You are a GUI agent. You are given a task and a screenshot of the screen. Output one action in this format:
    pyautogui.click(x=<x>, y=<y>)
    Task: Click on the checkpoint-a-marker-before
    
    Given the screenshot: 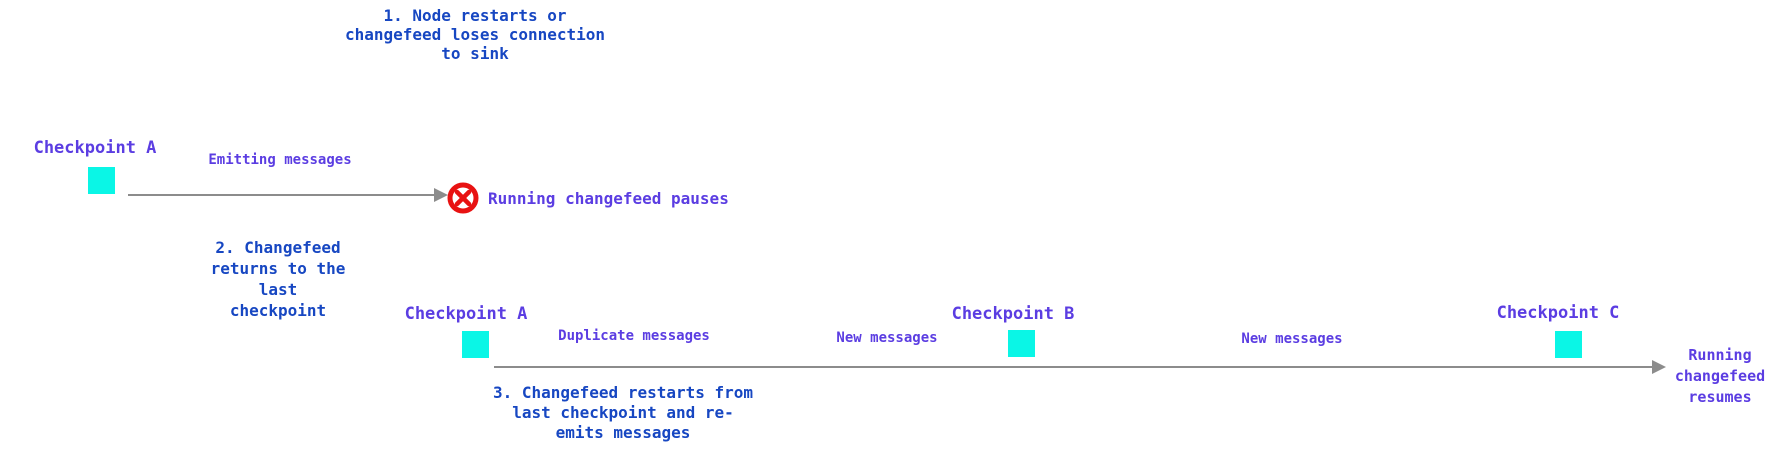 What is the action you would take?
    pyautogui.click(x=101, y=180)
    